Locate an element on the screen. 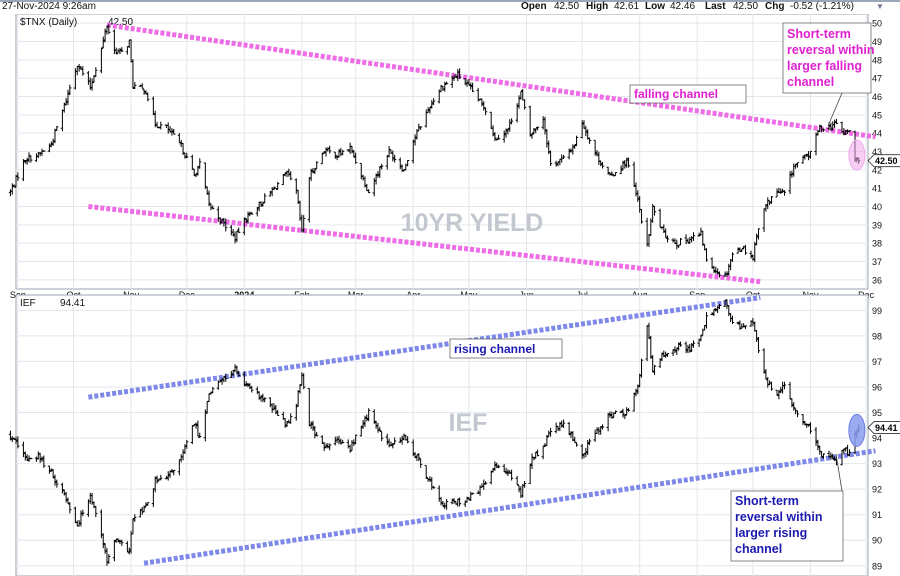  chg-value: -0.52 (-1.21%) is located at coordinates (822, 6).